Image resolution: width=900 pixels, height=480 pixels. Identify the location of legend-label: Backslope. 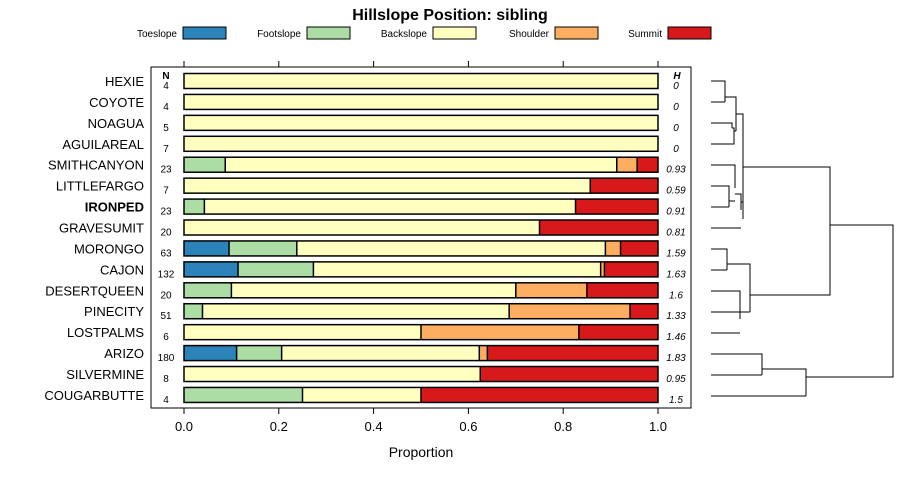
(404, 34).